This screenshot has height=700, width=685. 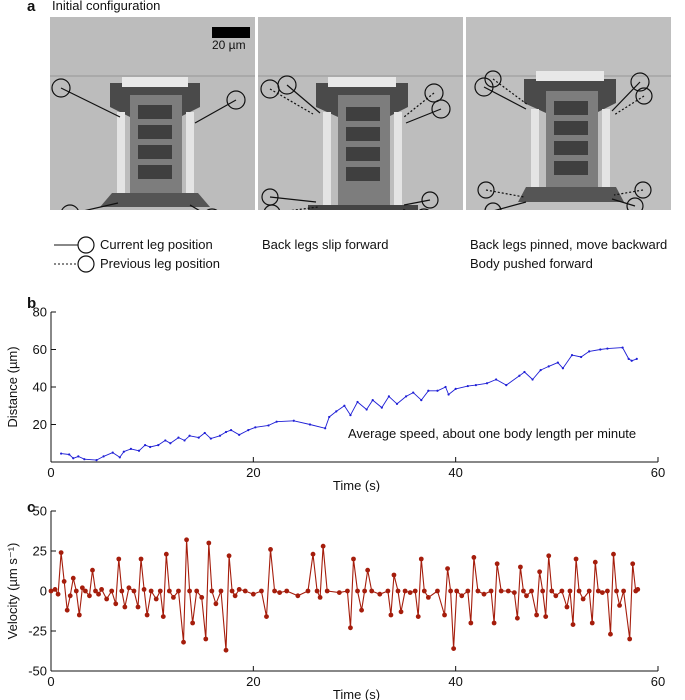 I want to click on legend-current-leg: Current leg position, so click(x=156, y=244).